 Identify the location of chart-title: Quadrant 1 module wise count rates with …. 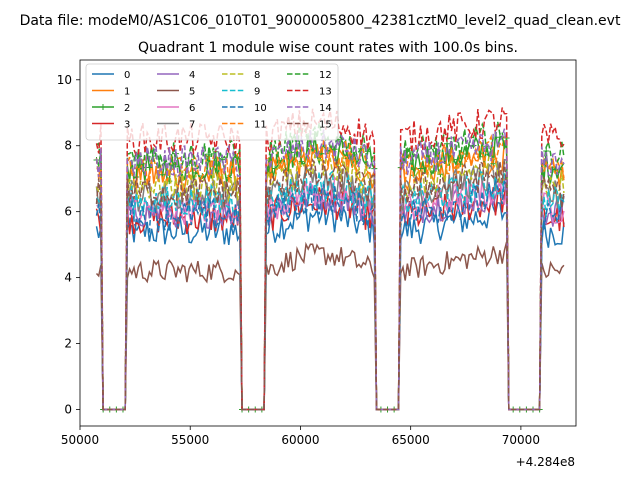
(328, 48).